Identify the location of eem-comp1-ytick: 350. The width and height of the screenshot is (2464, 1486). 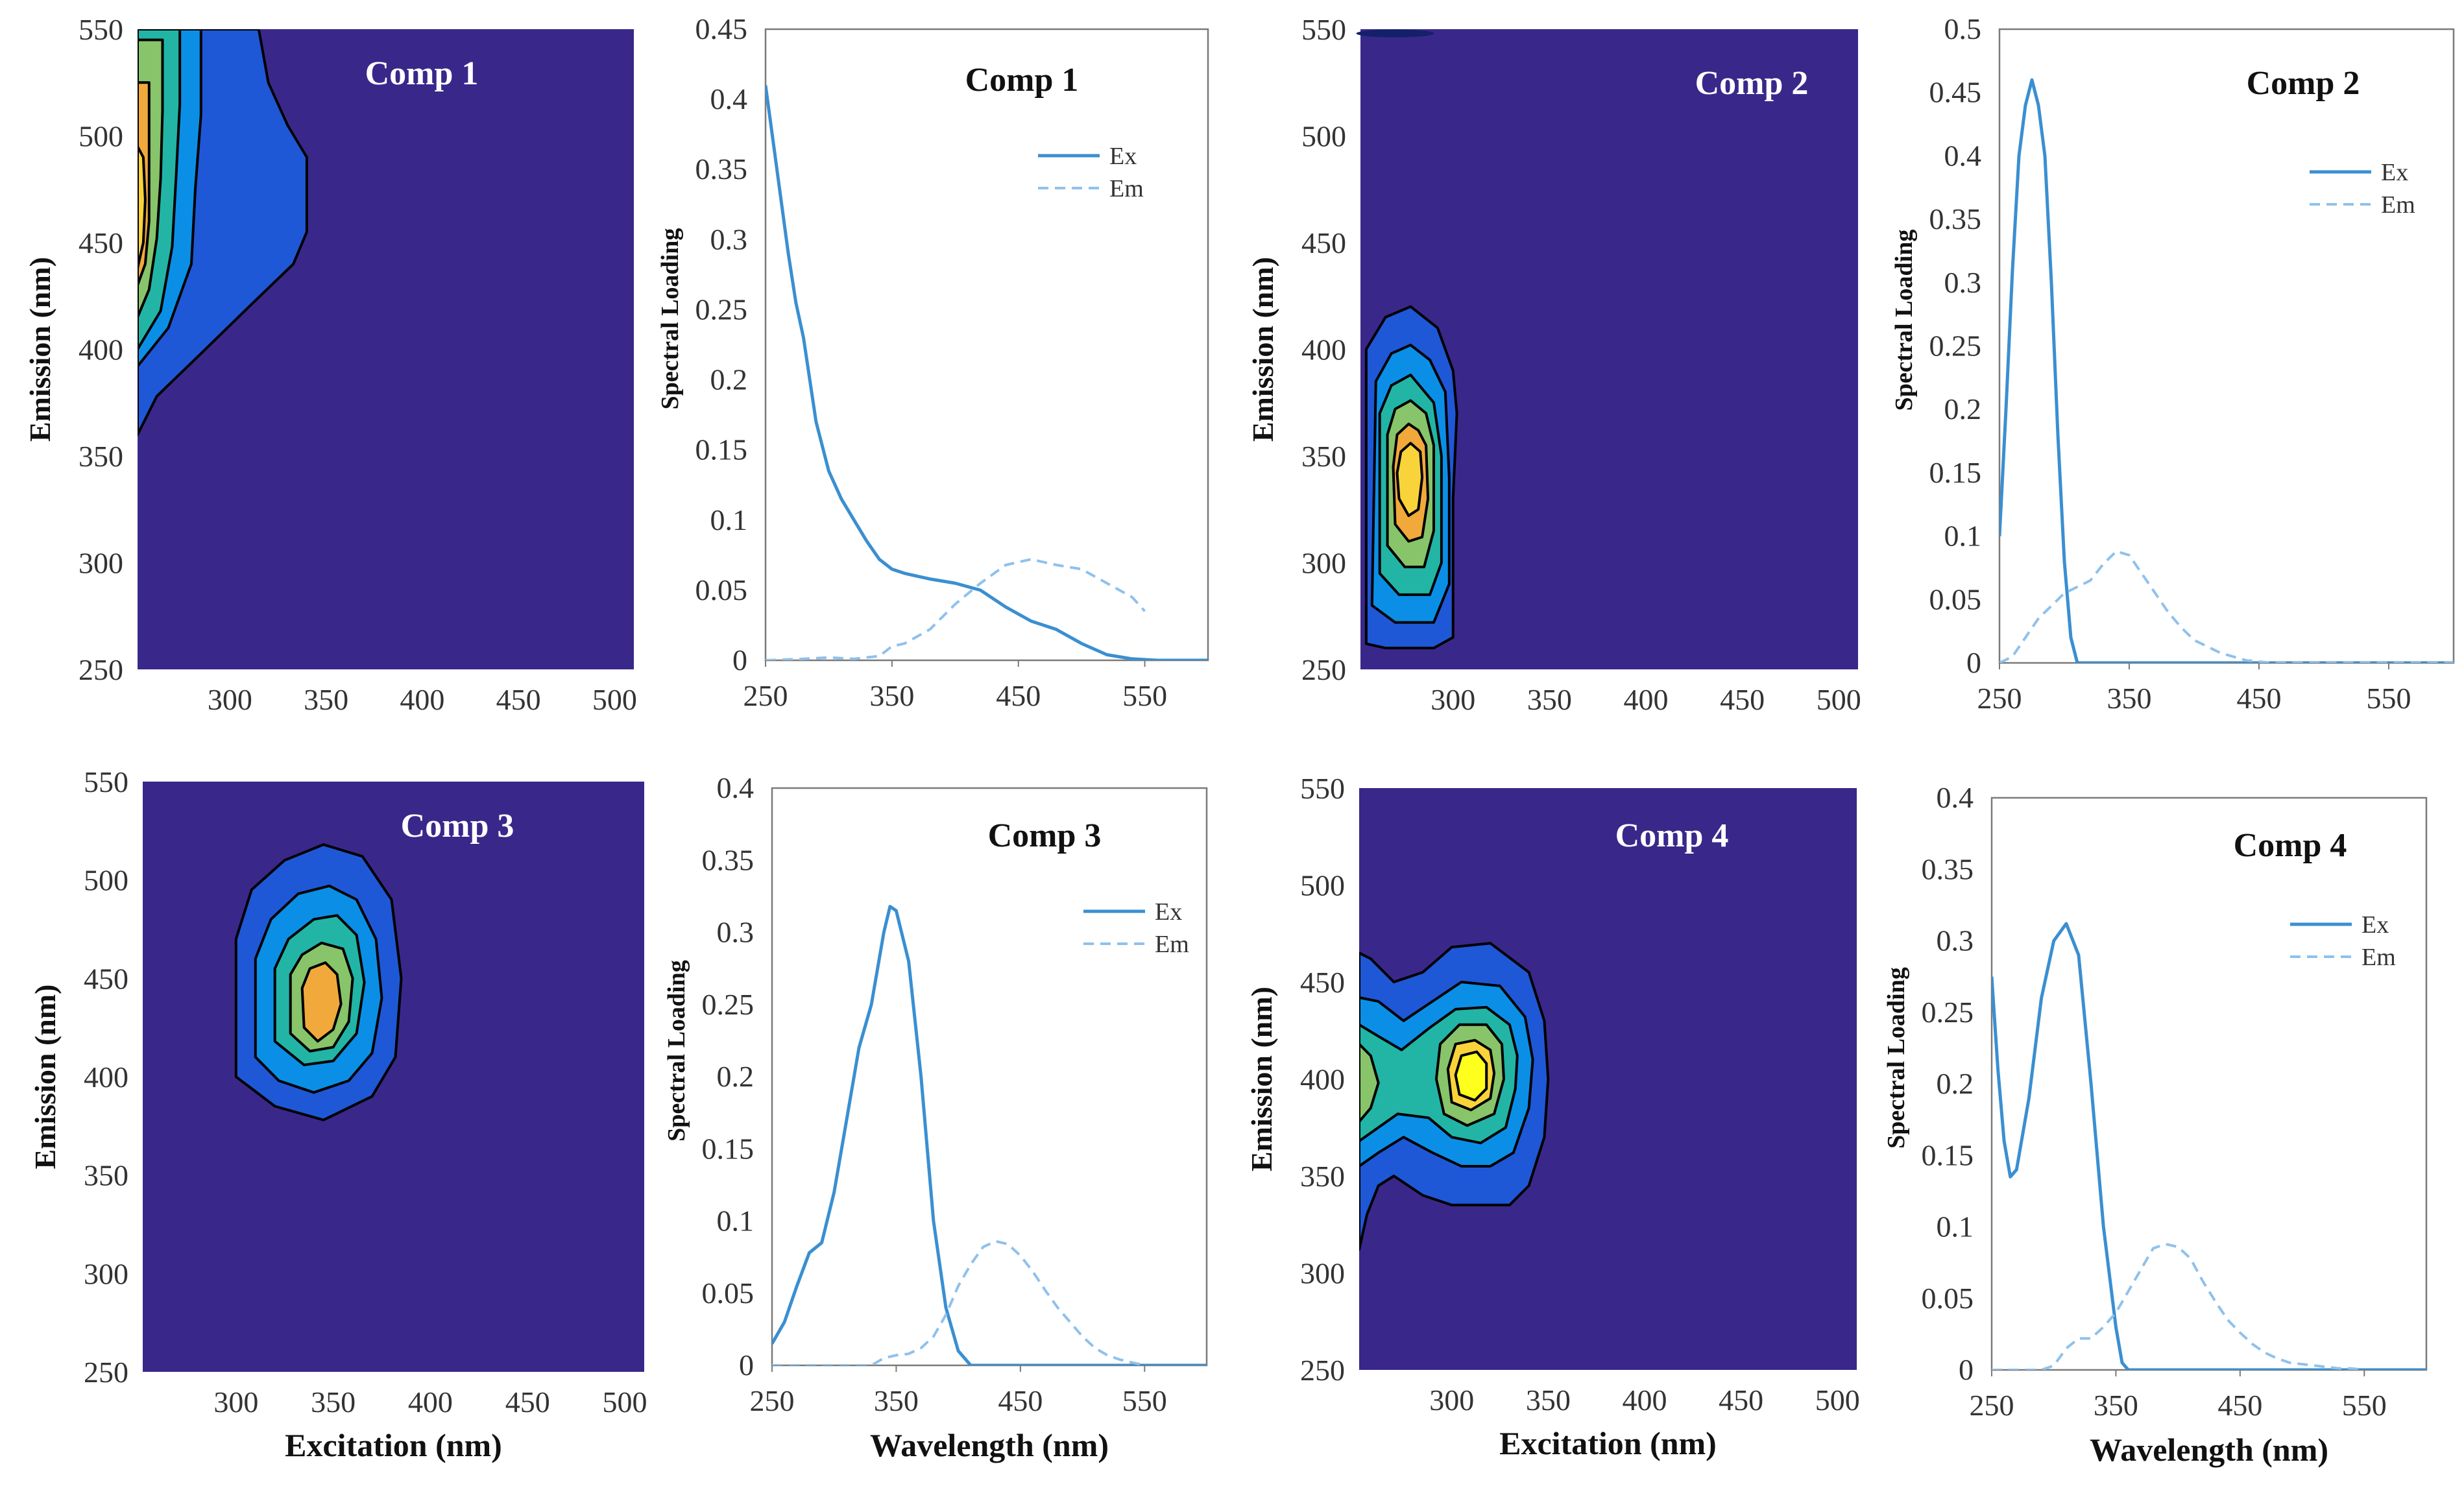
(101, 456).